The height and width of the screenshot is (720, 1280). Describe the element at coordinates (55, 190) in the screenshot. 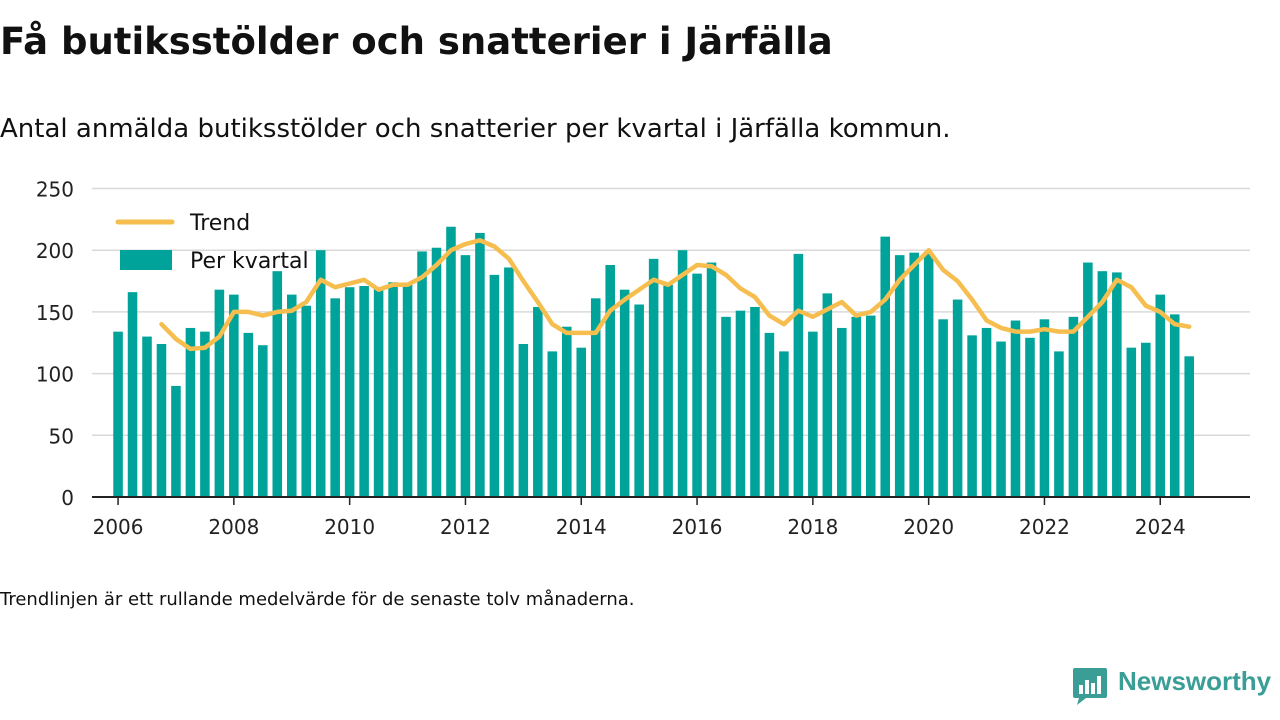

I see `y-tick-label: 250` at that location.